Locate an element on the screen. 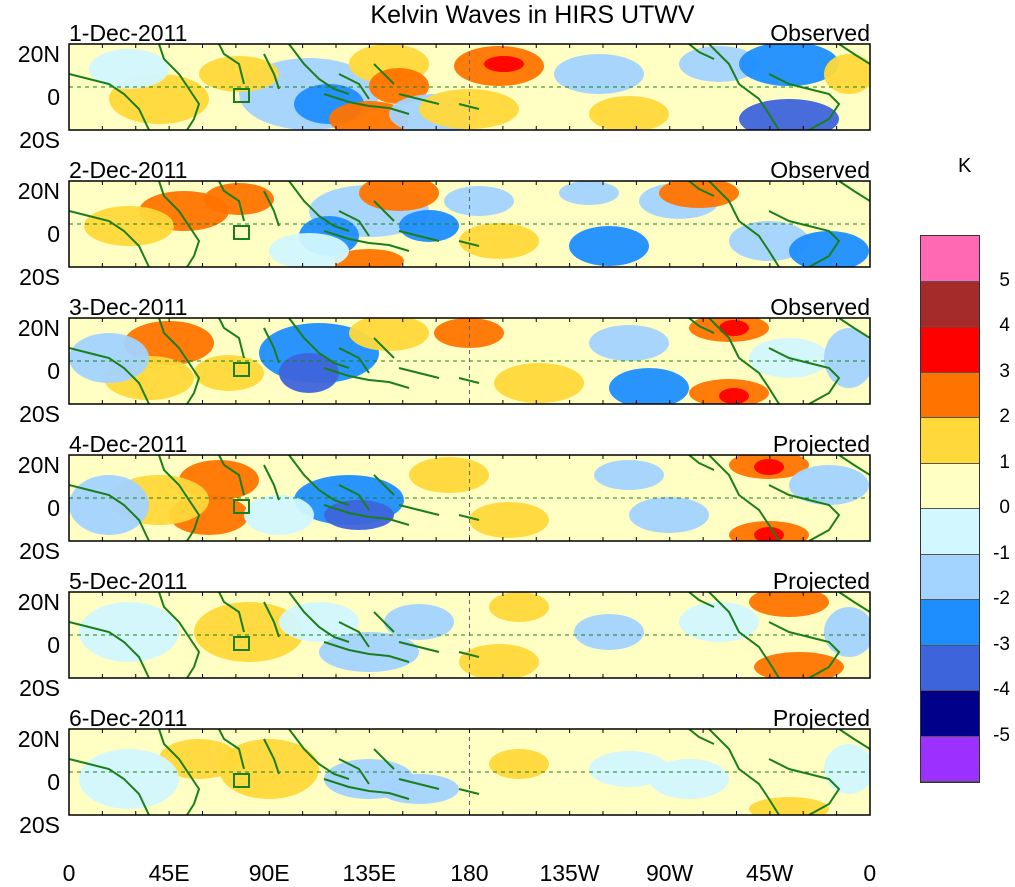 This screenshot has width=1015, height=887. latitude-tick-label: 0 is located at coordinates (53, 782).